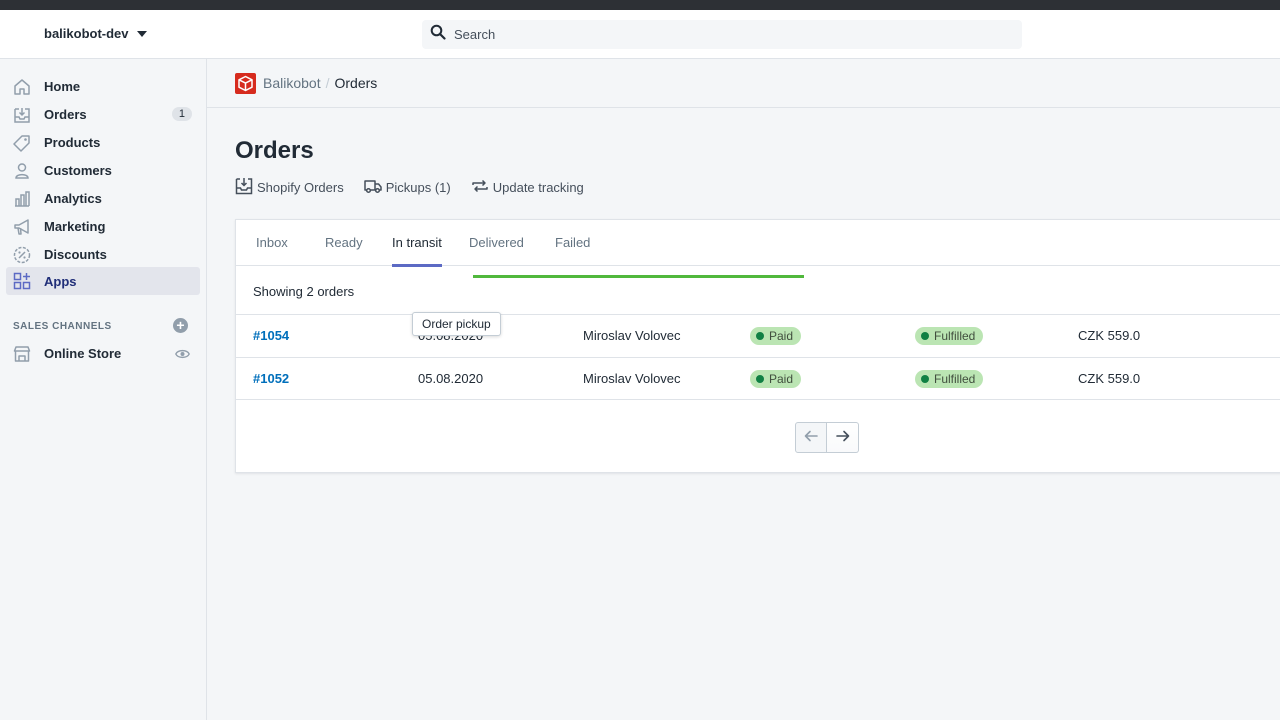 The height and width of the screenshot is (720, 1280). Describe the element at coordinates (417, 243) in the screenshot. I see `tab-in-transit: In transit` at that location.